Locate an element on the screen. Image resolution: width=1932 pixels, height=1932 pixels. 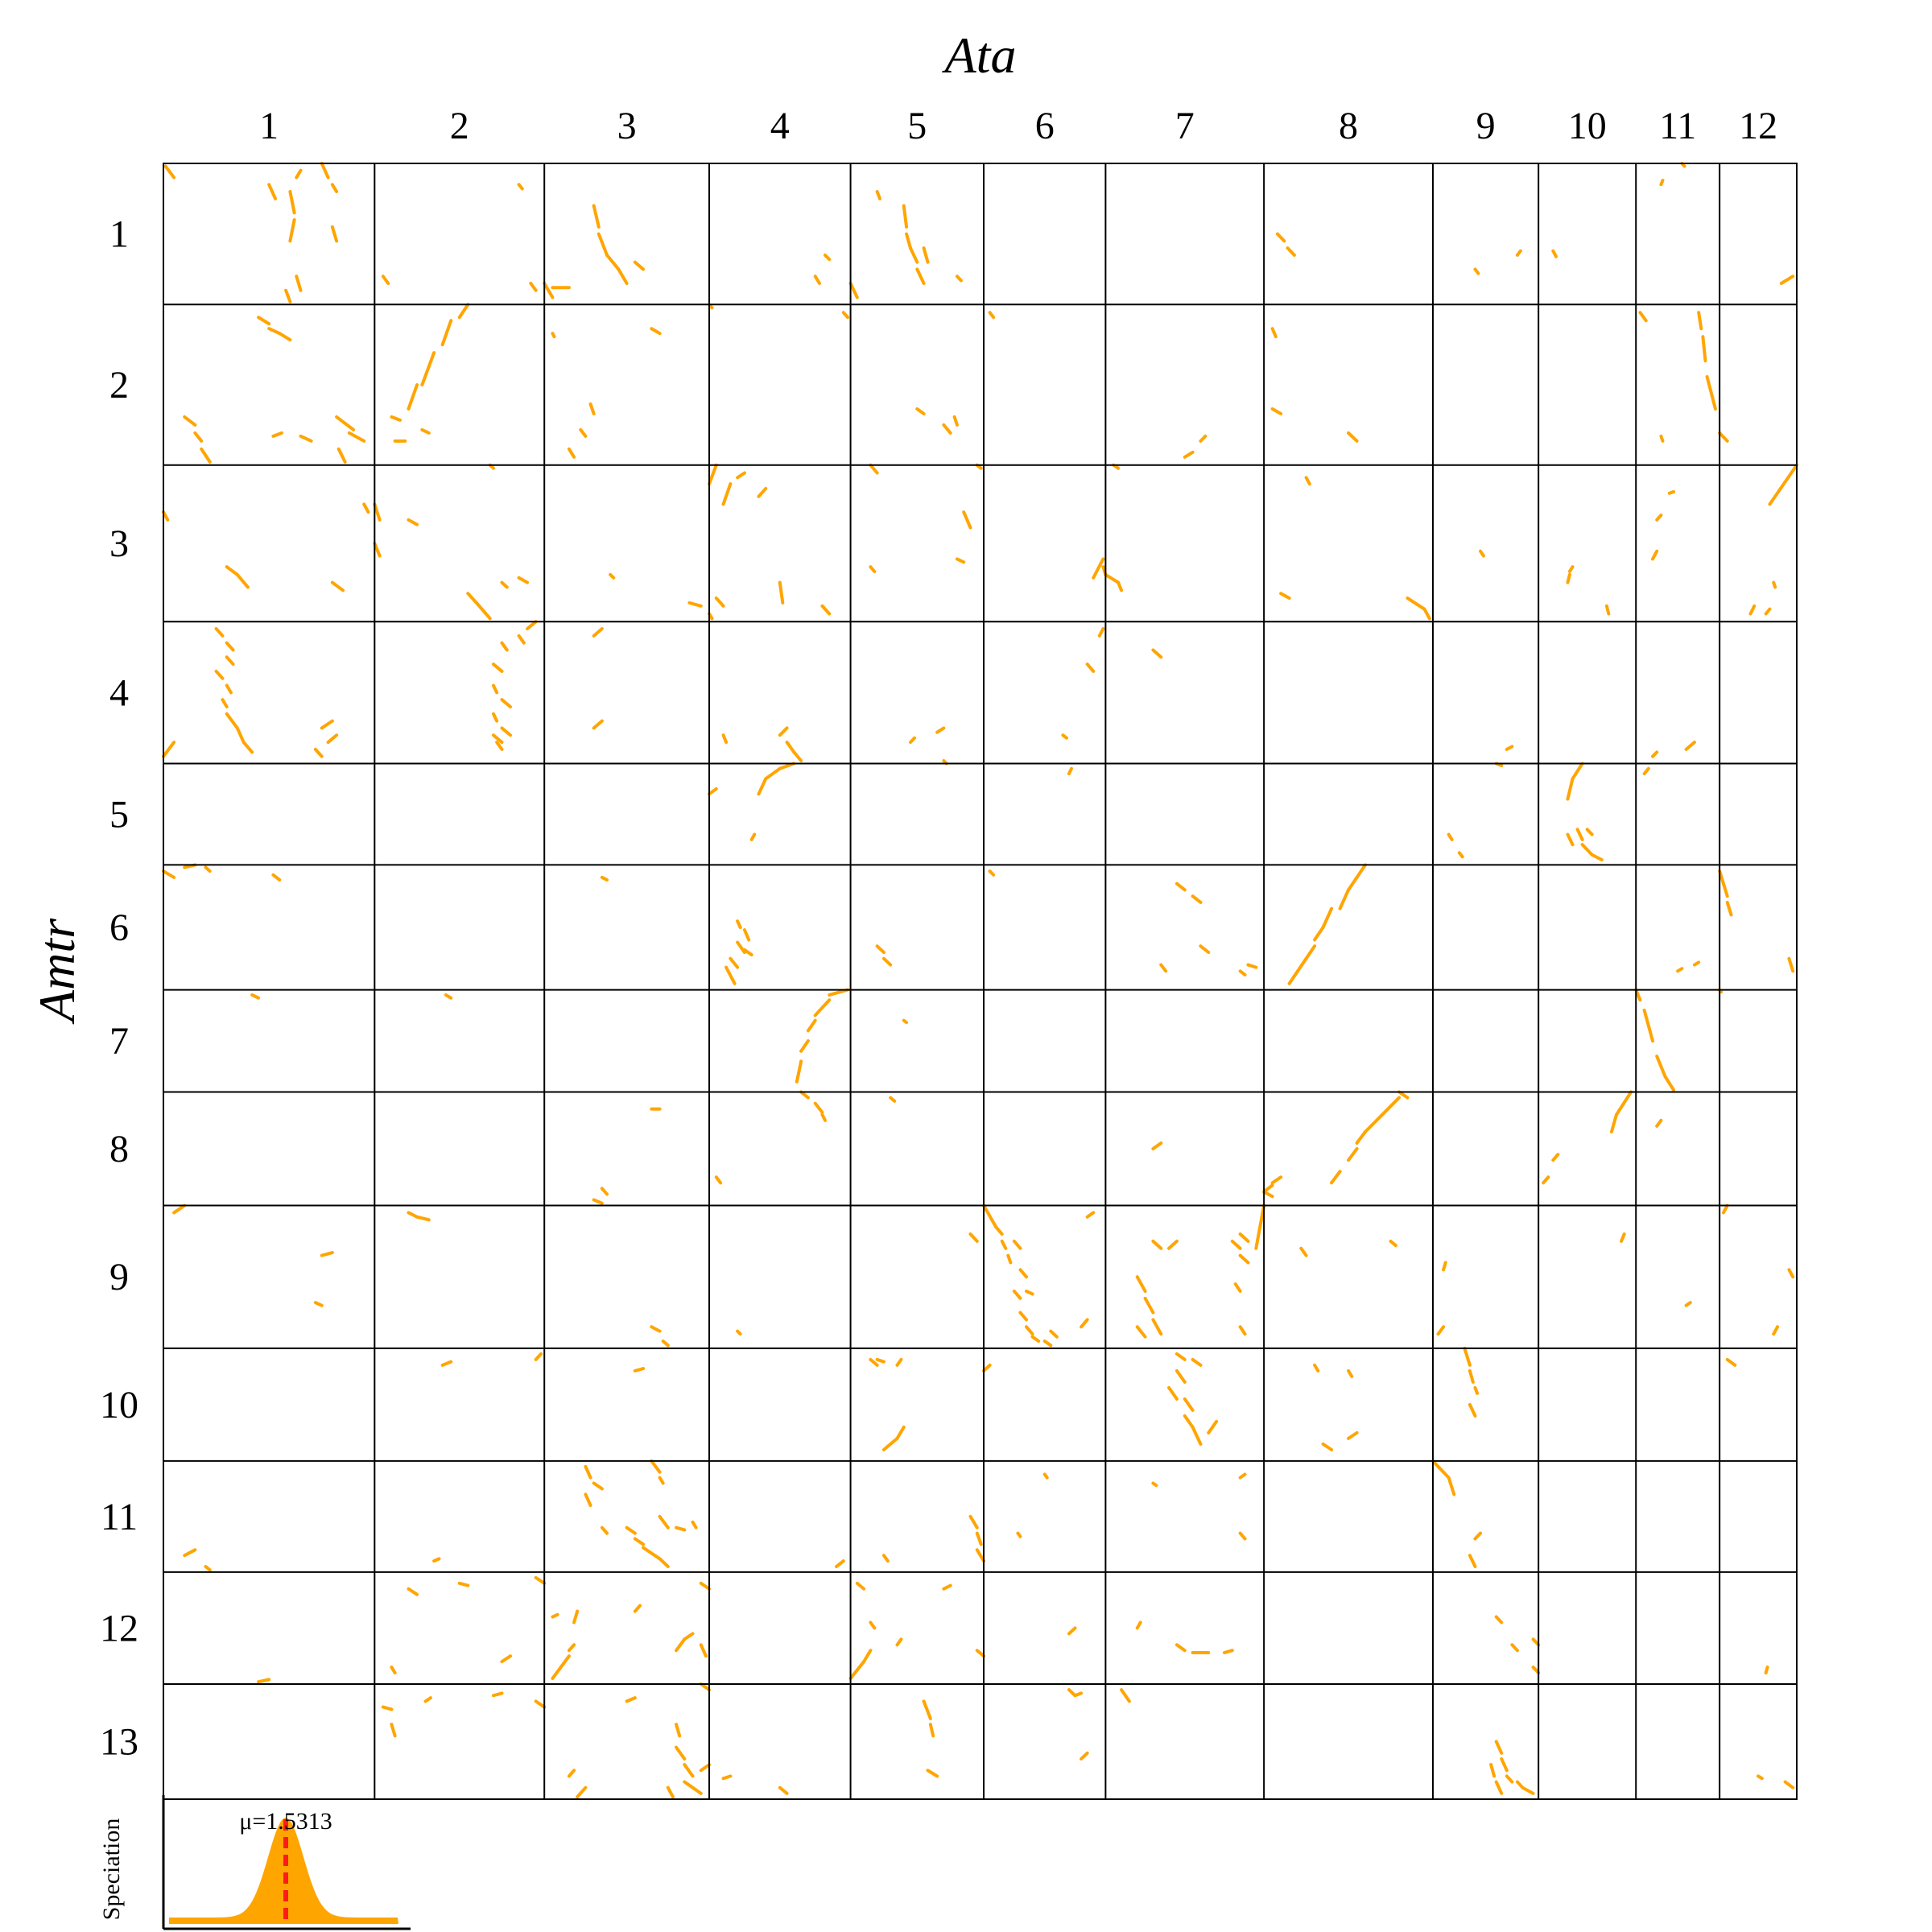
ks-distribution-peak is located at coordinates (283, 1871).